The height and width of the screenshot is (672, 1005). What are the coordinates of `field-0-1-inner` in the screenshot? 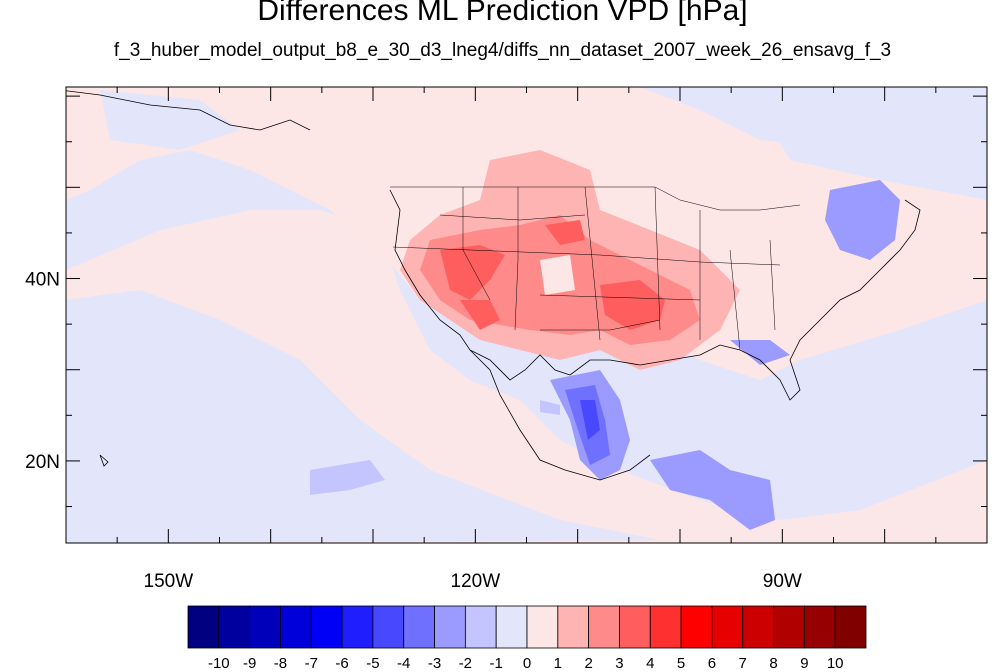 It's located at (557, 275).